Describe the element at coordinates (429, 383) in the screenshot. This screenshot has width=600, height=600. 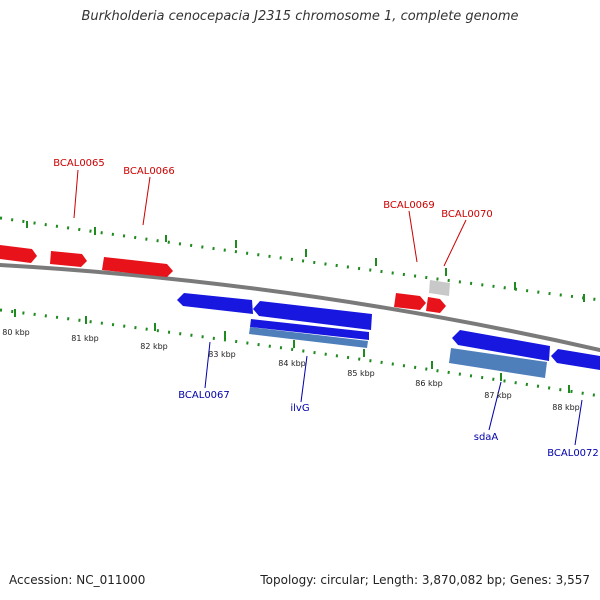
I see `ruler-label-86: 86 kbp` at that location.